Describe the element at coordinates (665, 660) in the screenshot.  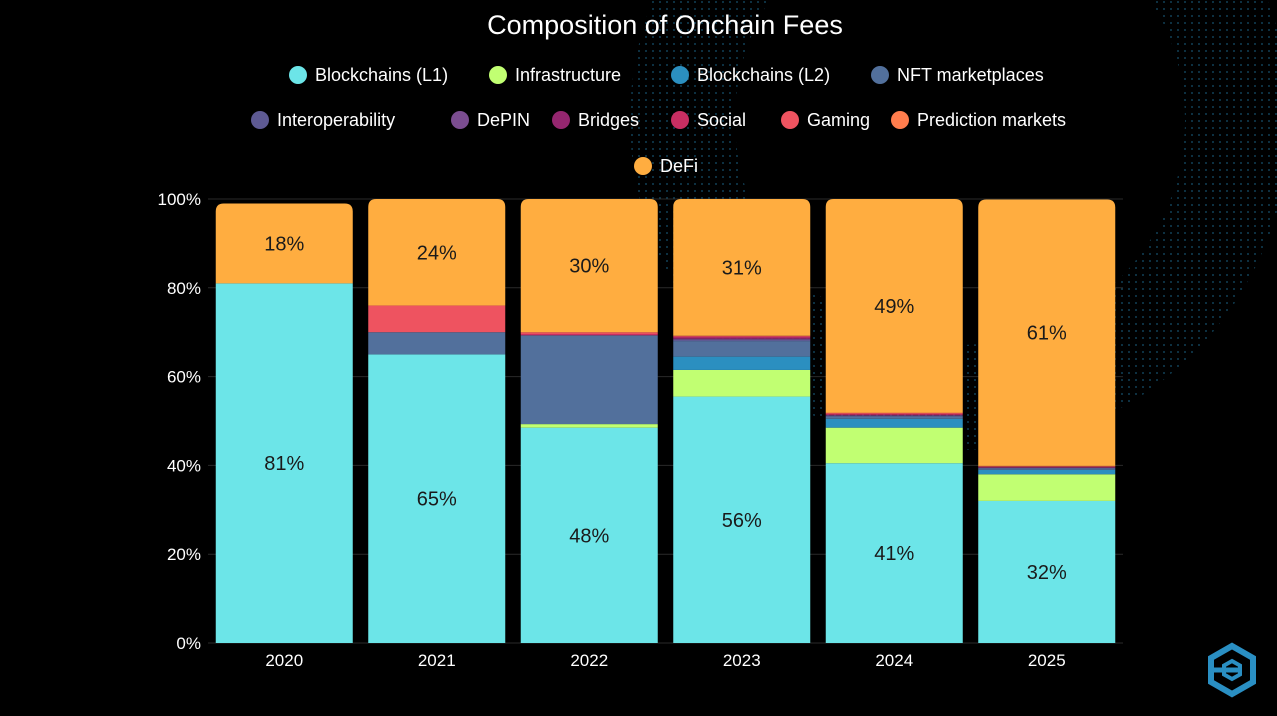
I see `x-axis: 2020 2021 2022 2023 2024 2025` at that location.